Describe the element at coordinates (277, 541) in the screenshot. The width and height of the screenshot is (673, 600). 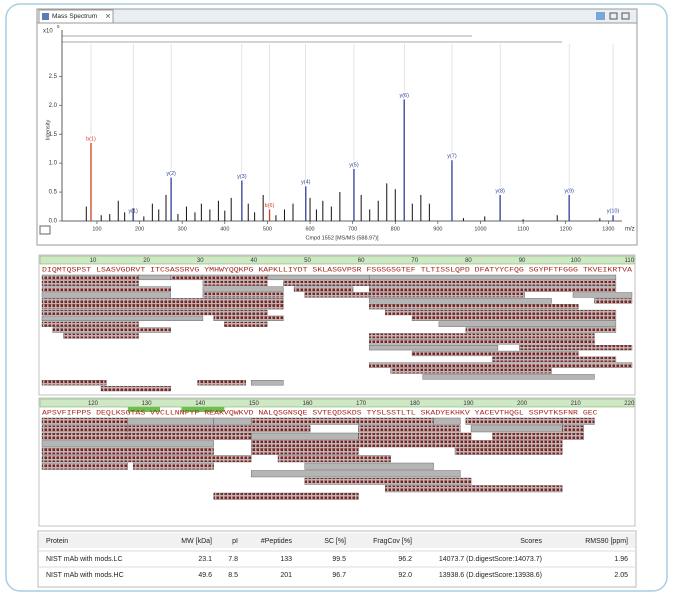
I see `column-header: #Peptides` at that location.